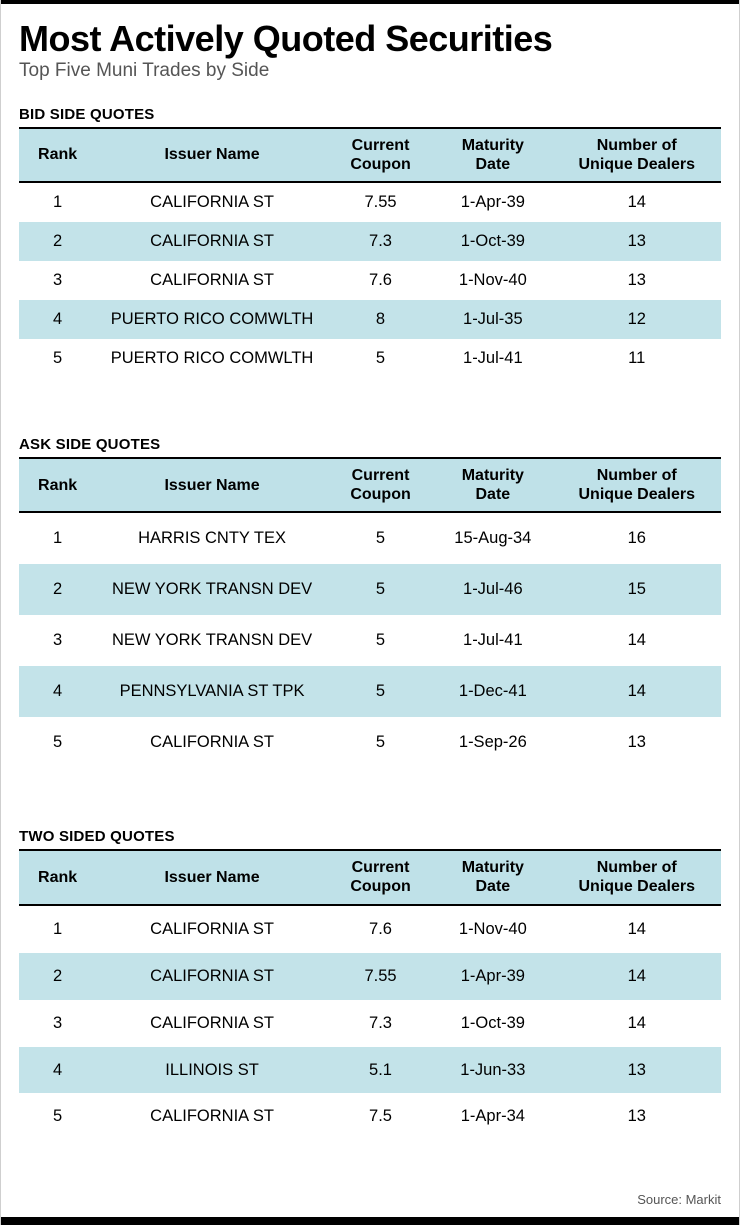  I want to click on table-row: 4 PENNSYLVANIA ST TPK 5 1-Dec-41 14, so click(370, 692).